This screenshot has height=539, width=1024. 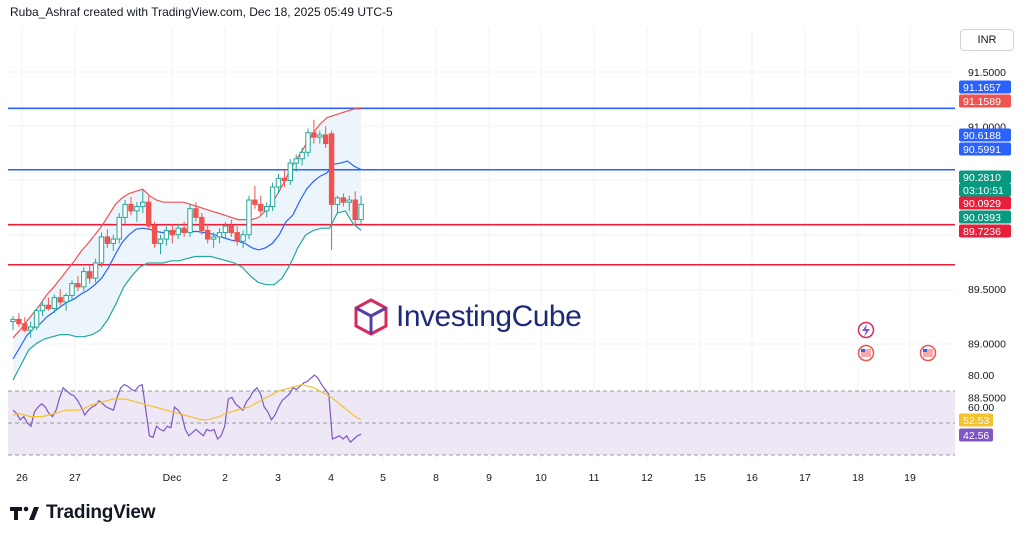 What do you see at coordinates (481, 415) in the screenshot?
I see `rsi-pane` at bounding box center [481, 415].